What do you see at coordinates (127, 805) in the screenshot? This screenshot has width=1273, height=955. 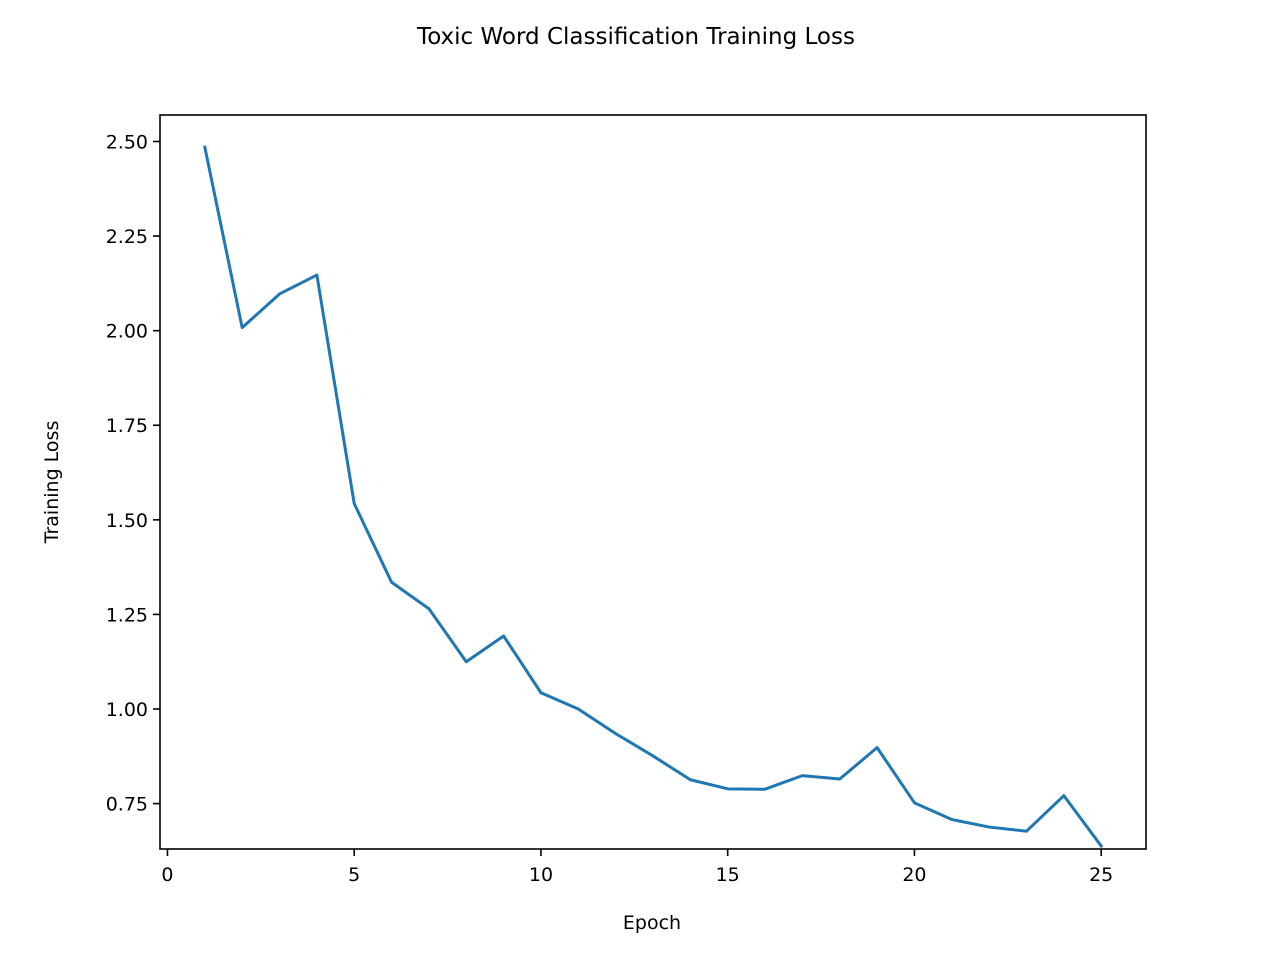 I see `y-tick-label: 0.75` at bounding box center [127, 805].